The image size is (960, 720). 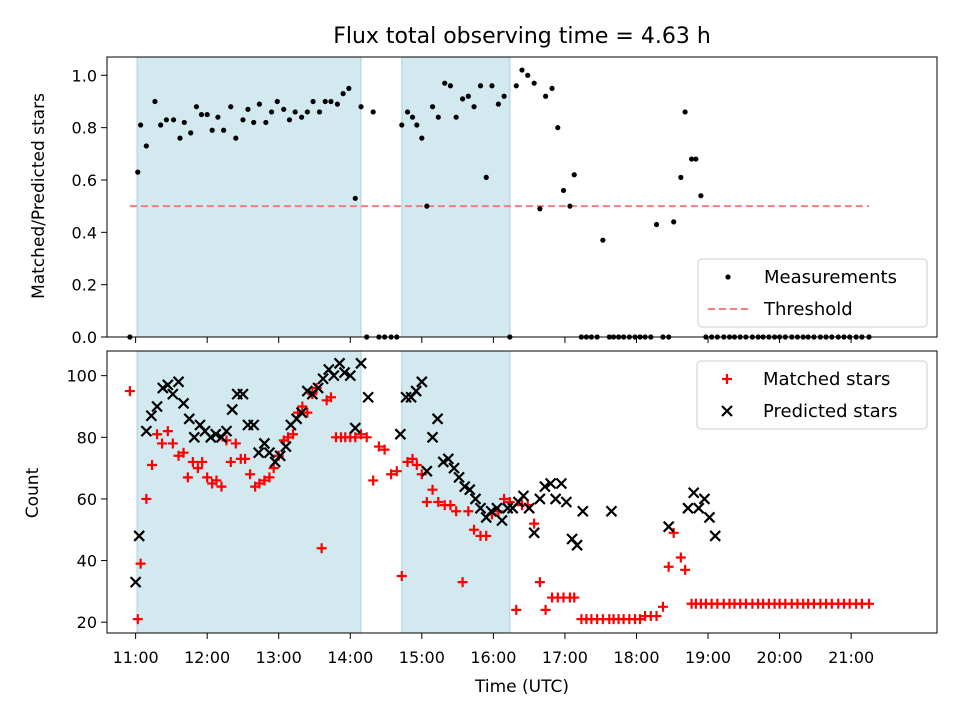 What do you see at coordinates (136, 657) in the screenshot?
I see `x-tick-label-0: 11:00` at bounding box center [136, 657].